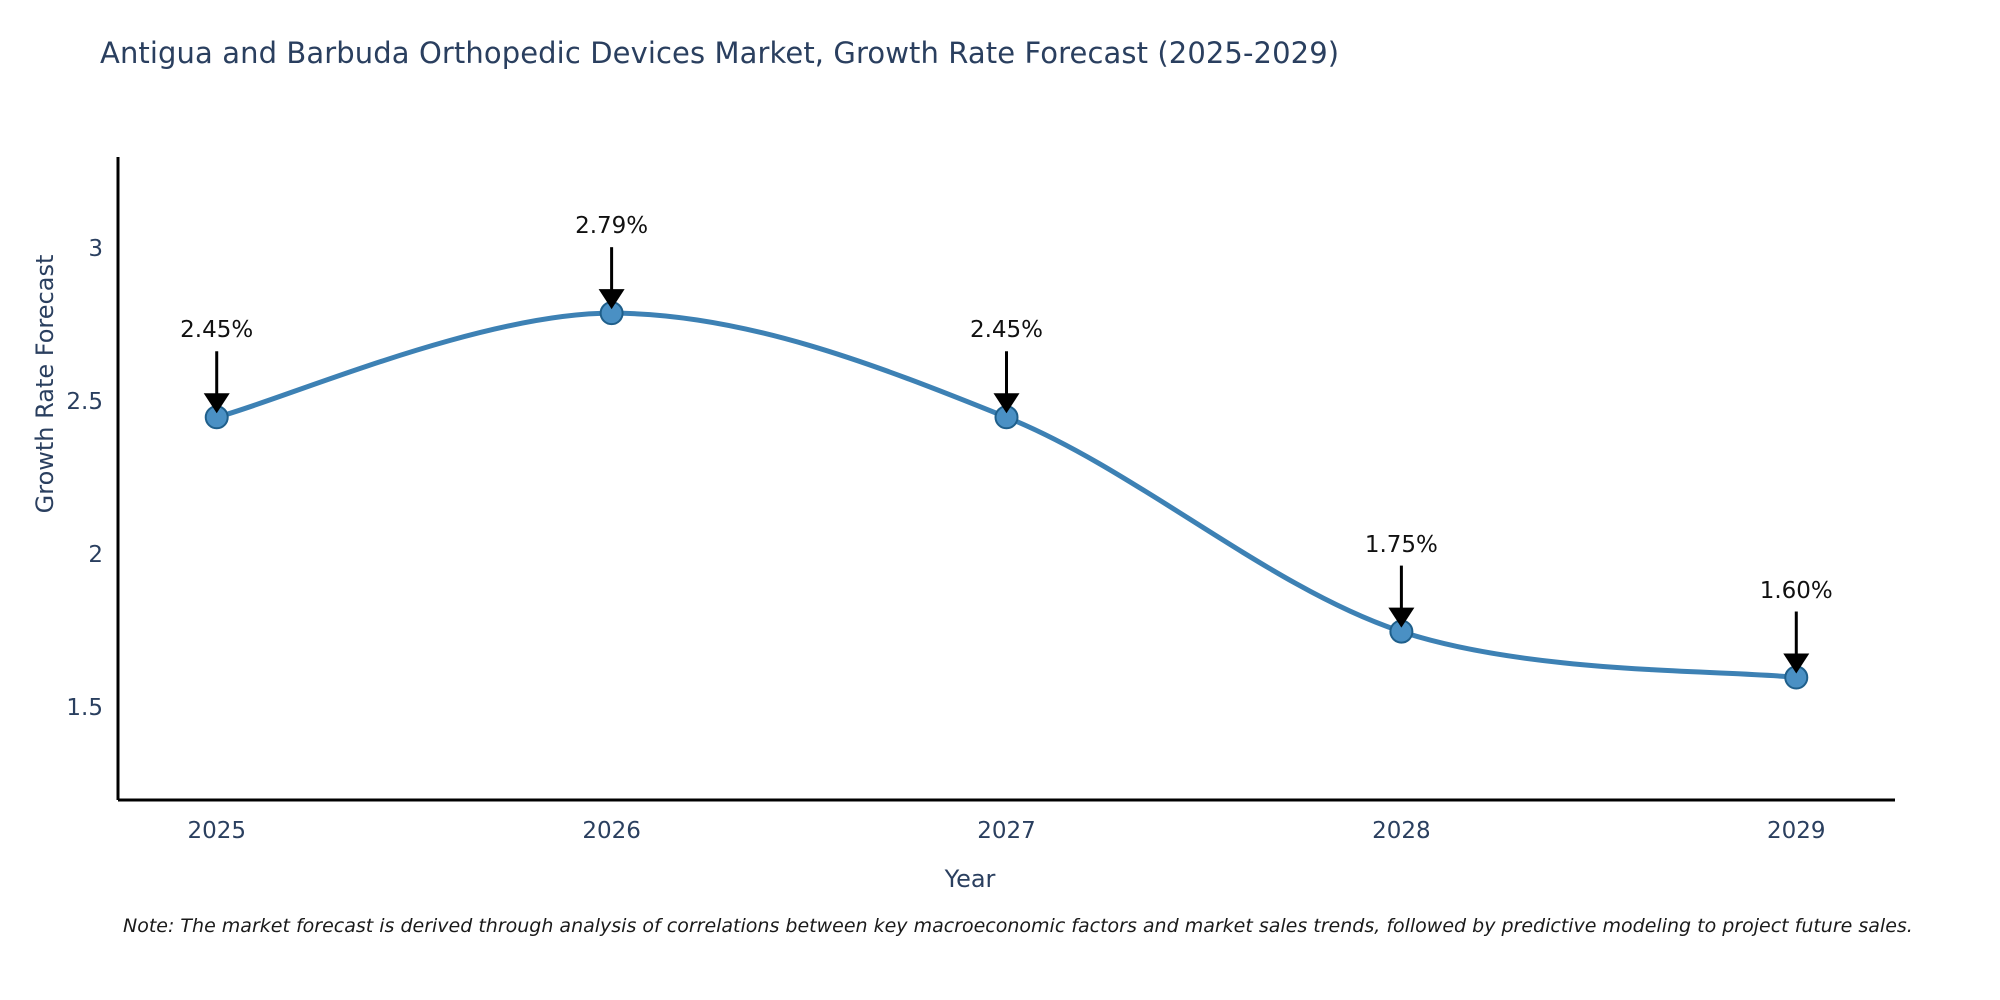 This screenshot has width=2000, height=1000. I want to click on data-point-label: 2.79%, so click(612, 226).